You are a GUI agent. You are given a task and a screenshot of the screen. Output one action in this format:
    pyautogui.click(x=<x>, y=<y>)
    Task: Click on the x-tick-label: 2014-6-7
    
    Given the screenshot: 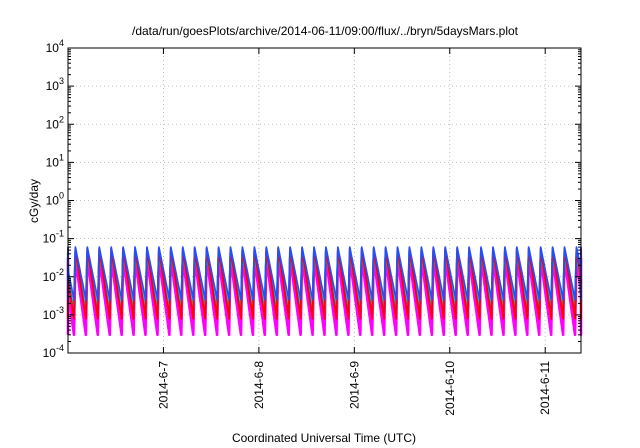 What is the action you would take?
    pyautogui.click(x=163, y=385)
    